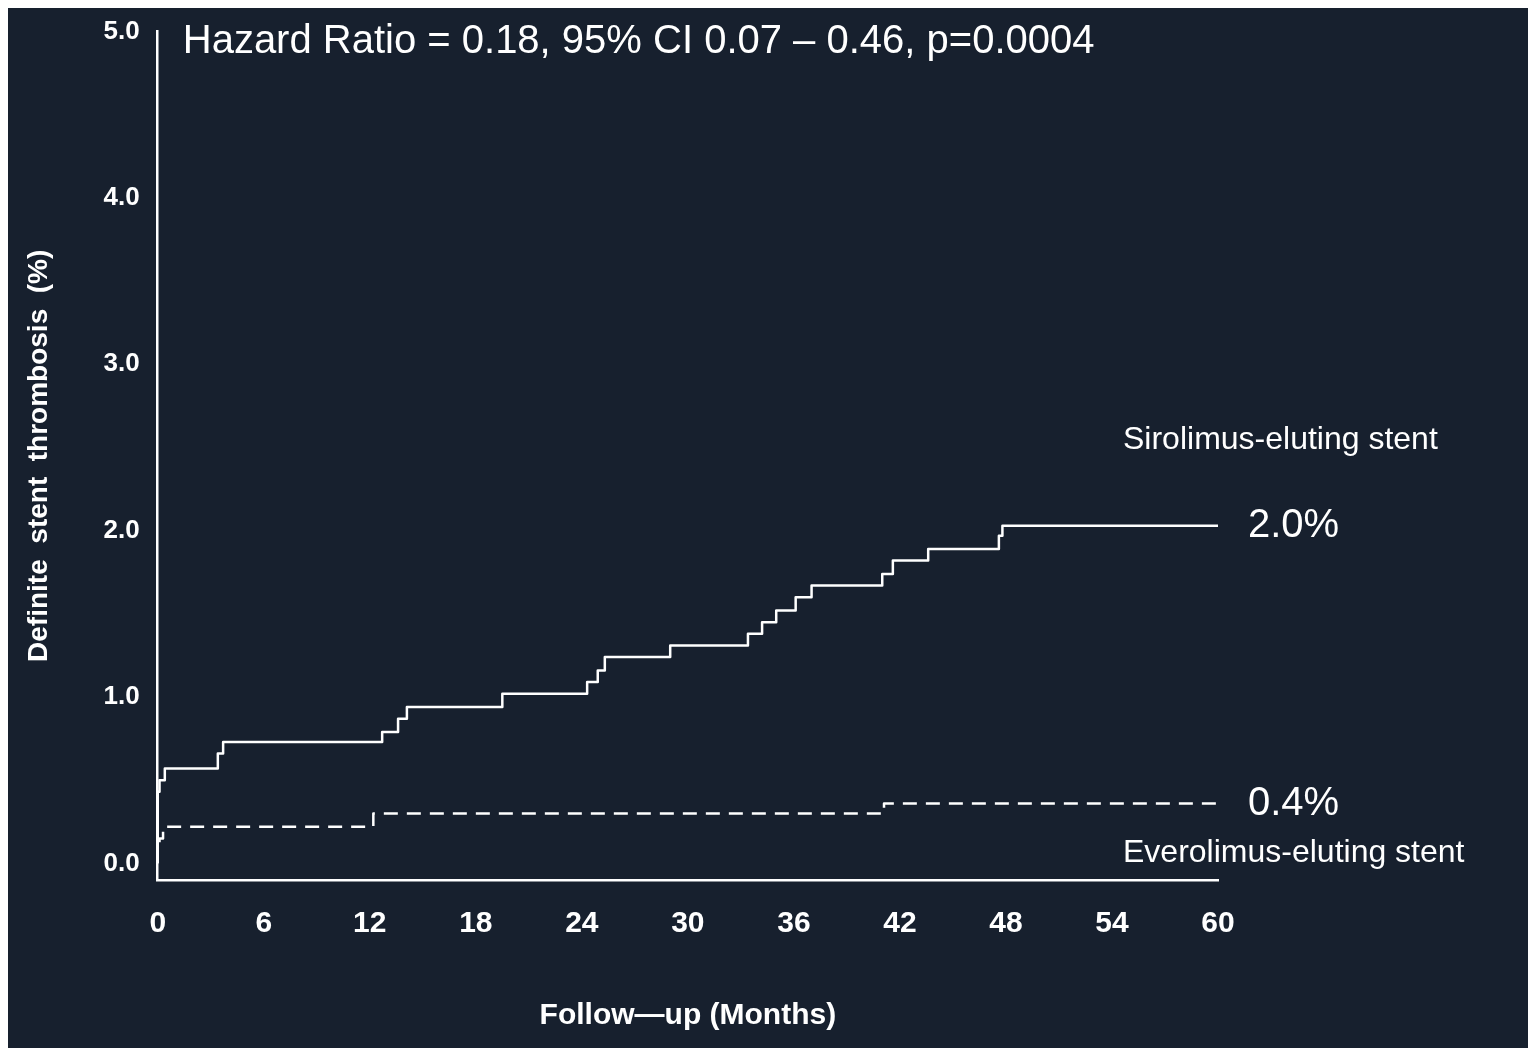 This screenshot has width=1537, height=1055. I want to click on y-tick-label: 2.0, so click(121, 528).